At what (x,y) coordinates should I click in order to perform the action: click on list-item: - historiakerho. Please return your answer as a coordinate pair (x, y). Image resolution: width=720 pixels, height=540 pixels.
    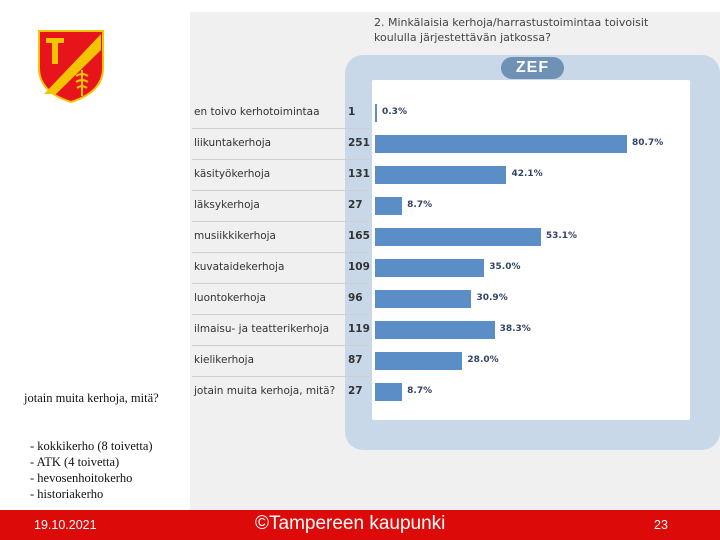
    Looking at the image, I should click on (67, 494).